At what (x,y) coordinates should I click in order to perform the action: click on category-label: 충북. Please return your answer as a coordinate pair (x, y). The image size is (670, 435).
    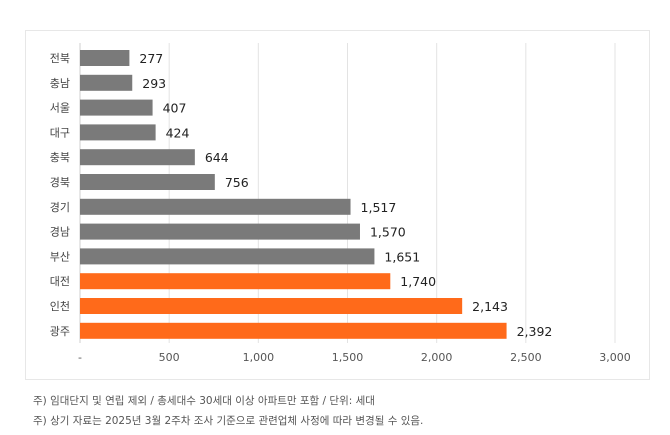
    Looking at the image, I should click on (60, 157).